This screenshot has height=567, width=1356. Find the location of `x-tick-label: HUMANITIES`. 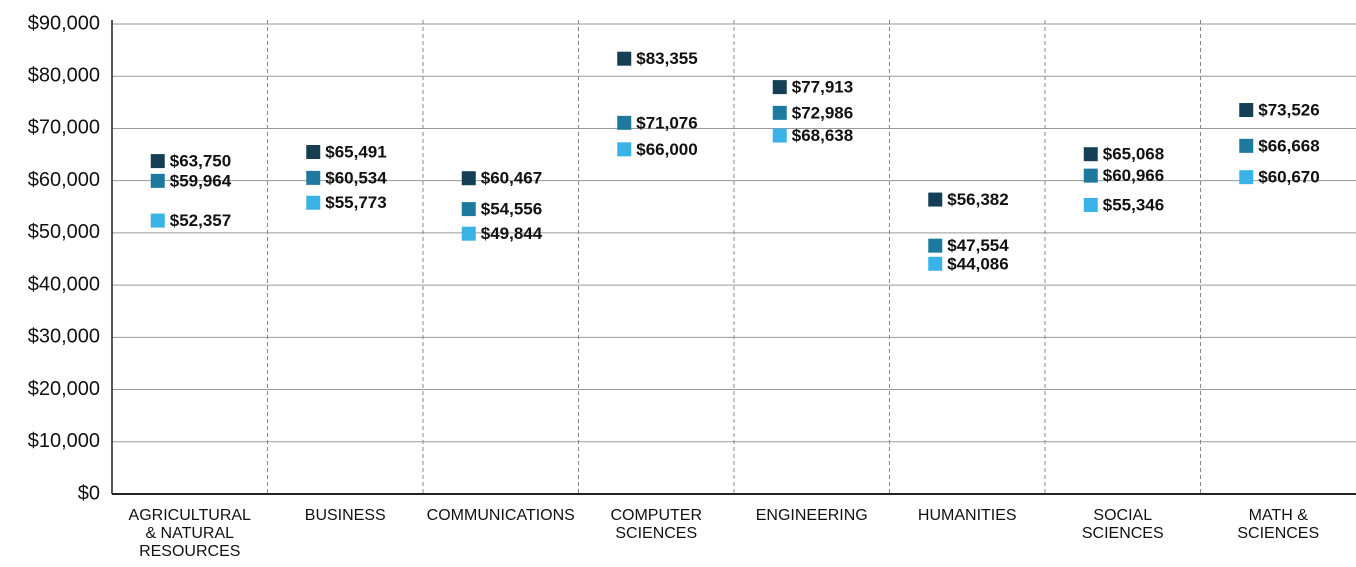

x-tick-label: HUMANITIES is located at coordinates (967, 515).